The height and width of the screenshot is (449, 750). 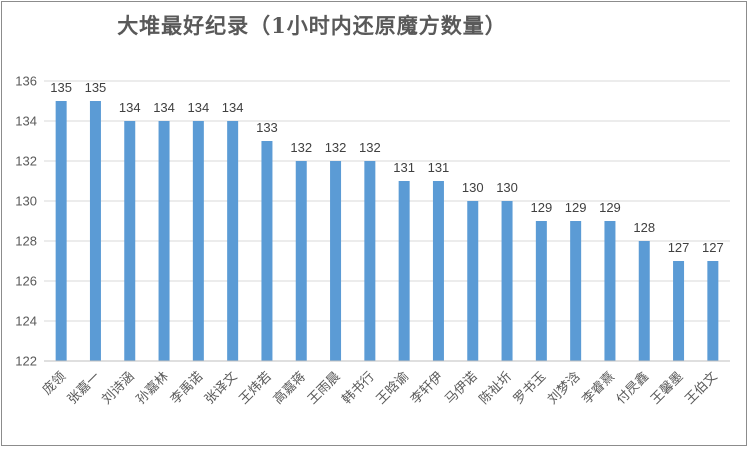 What do you see at coordinates (289, 388) in the screenshot?
I see `x-category-label: 高嘉蒋` at bounding box center [289, 388].